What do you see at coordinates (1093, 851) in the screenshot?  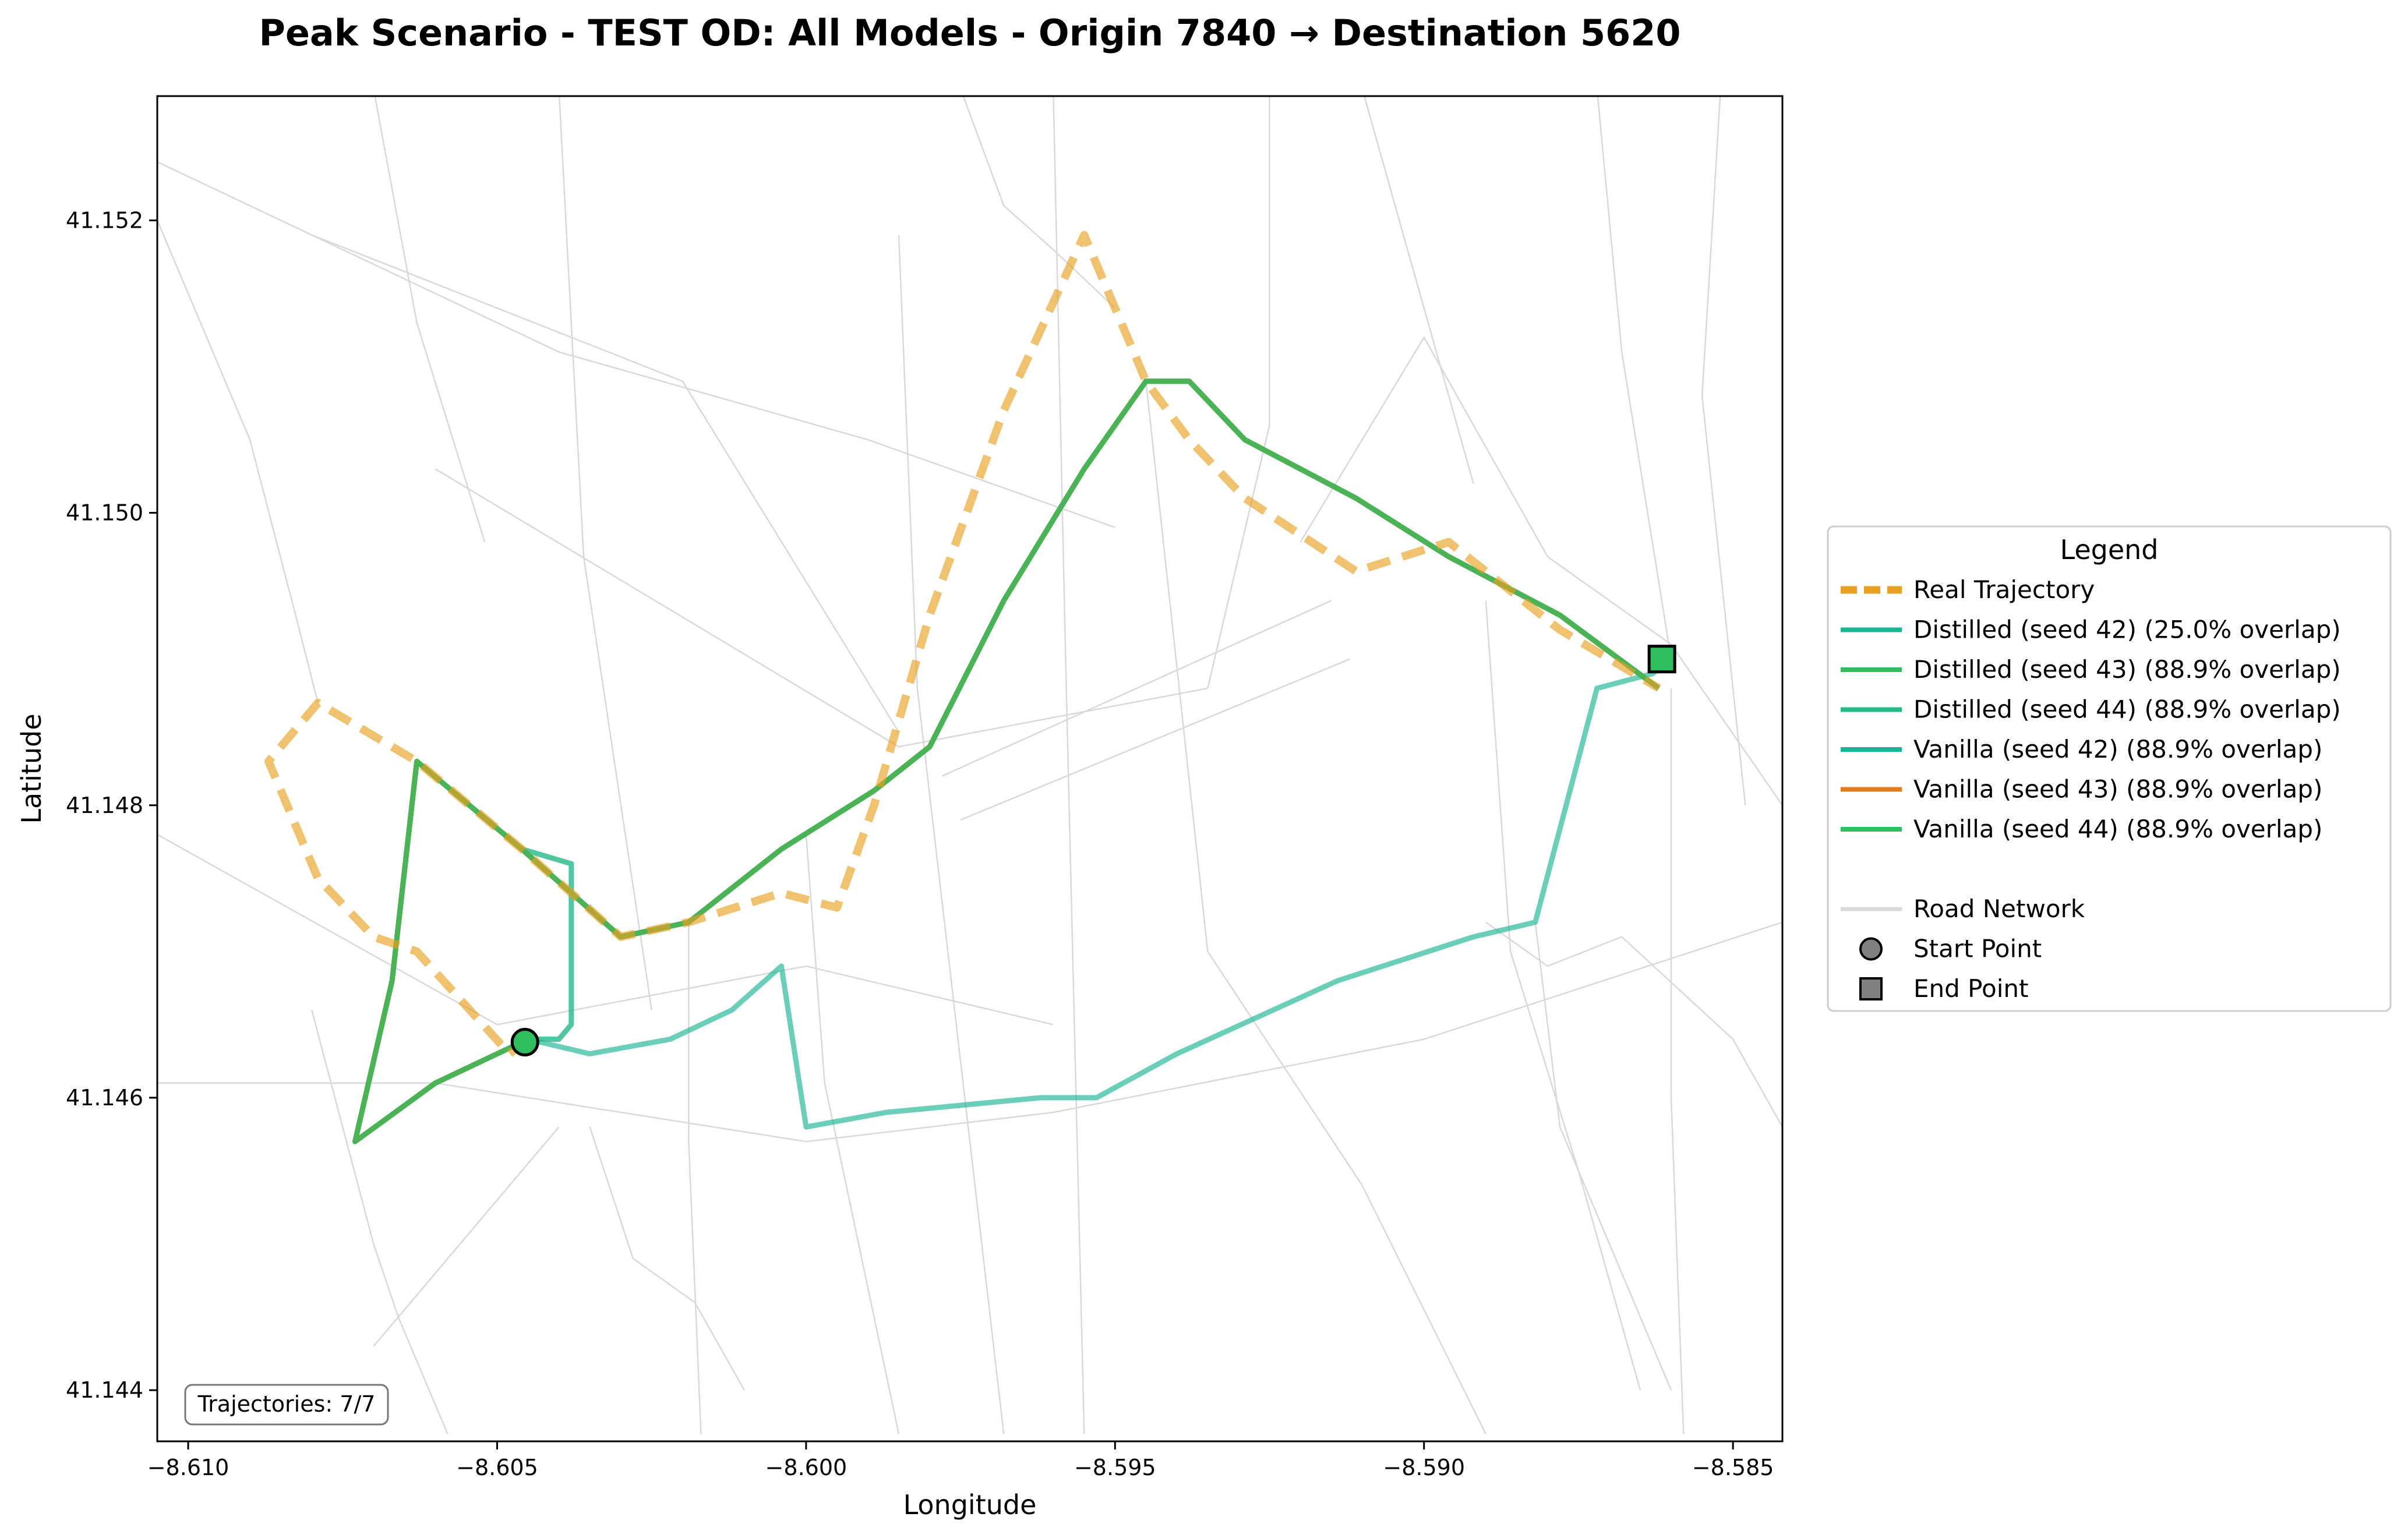 I see `od-markers` at bounding box center [1093, 851].